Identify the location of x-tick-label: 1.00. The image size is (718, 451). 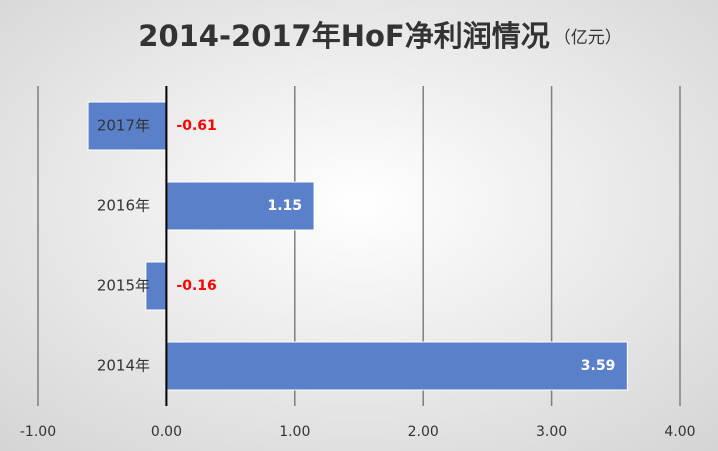
(294, 432).